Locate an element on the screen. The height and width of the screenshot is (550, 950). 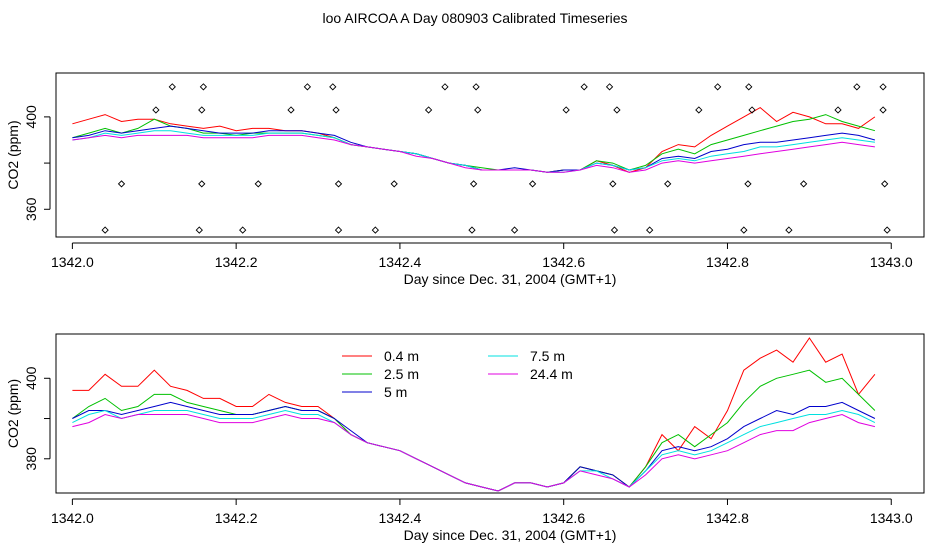
legend-label-s244: 24.4 m is located at coordinates (551, 374).